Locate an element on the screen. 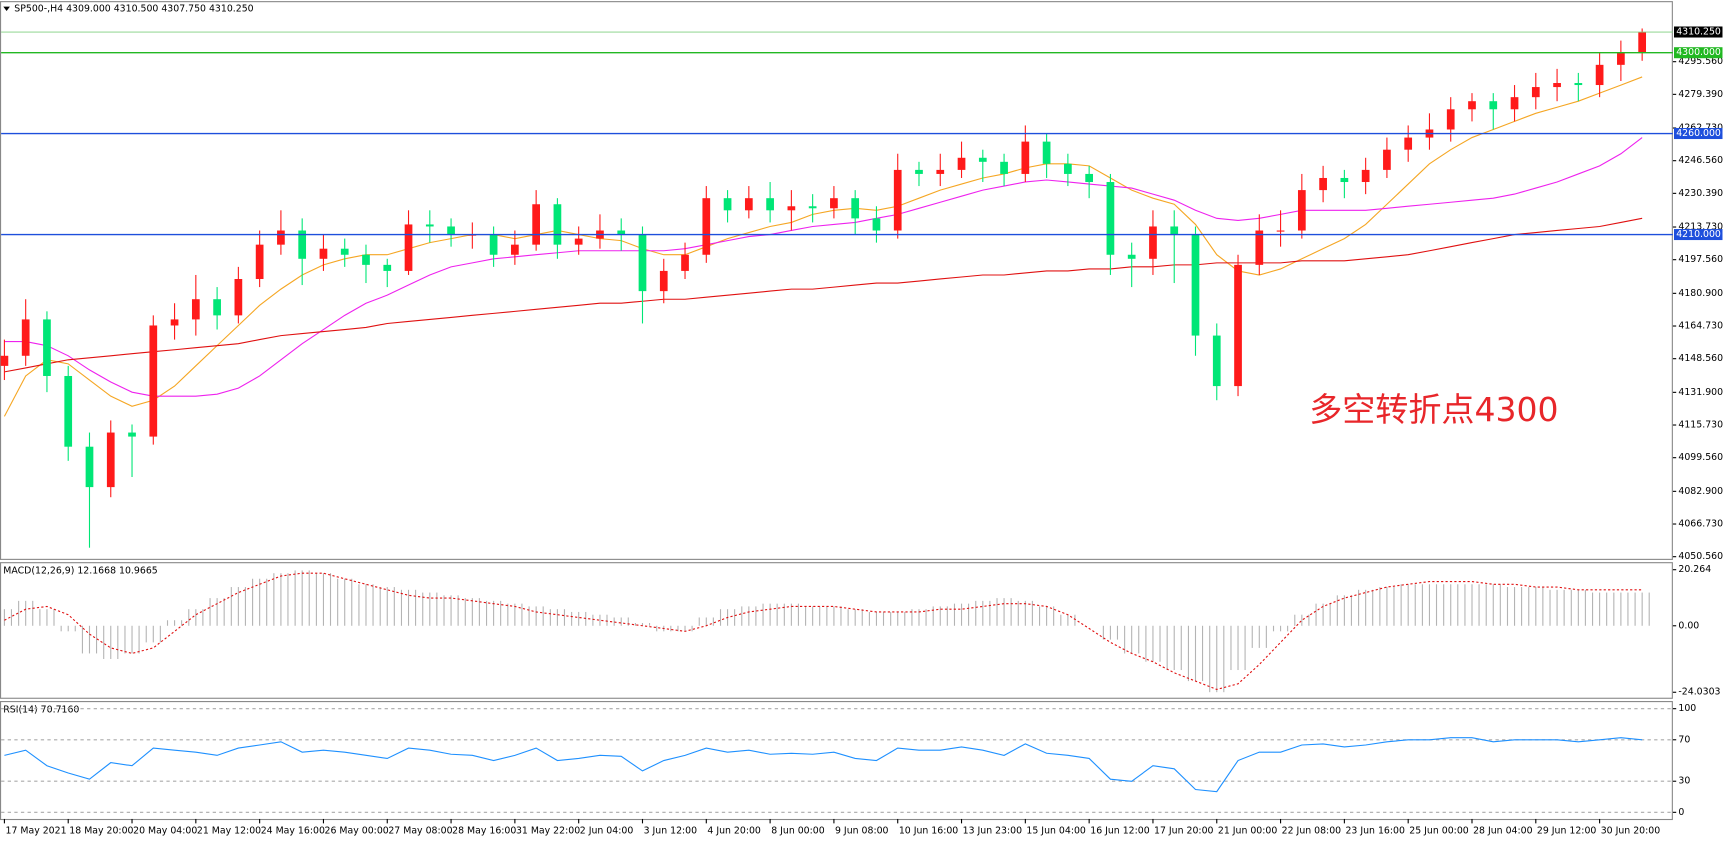 This screenshot has width=1728, height=841. x-tick-label: 25 Jun 00:00 is located at coordinates (1438, 831).